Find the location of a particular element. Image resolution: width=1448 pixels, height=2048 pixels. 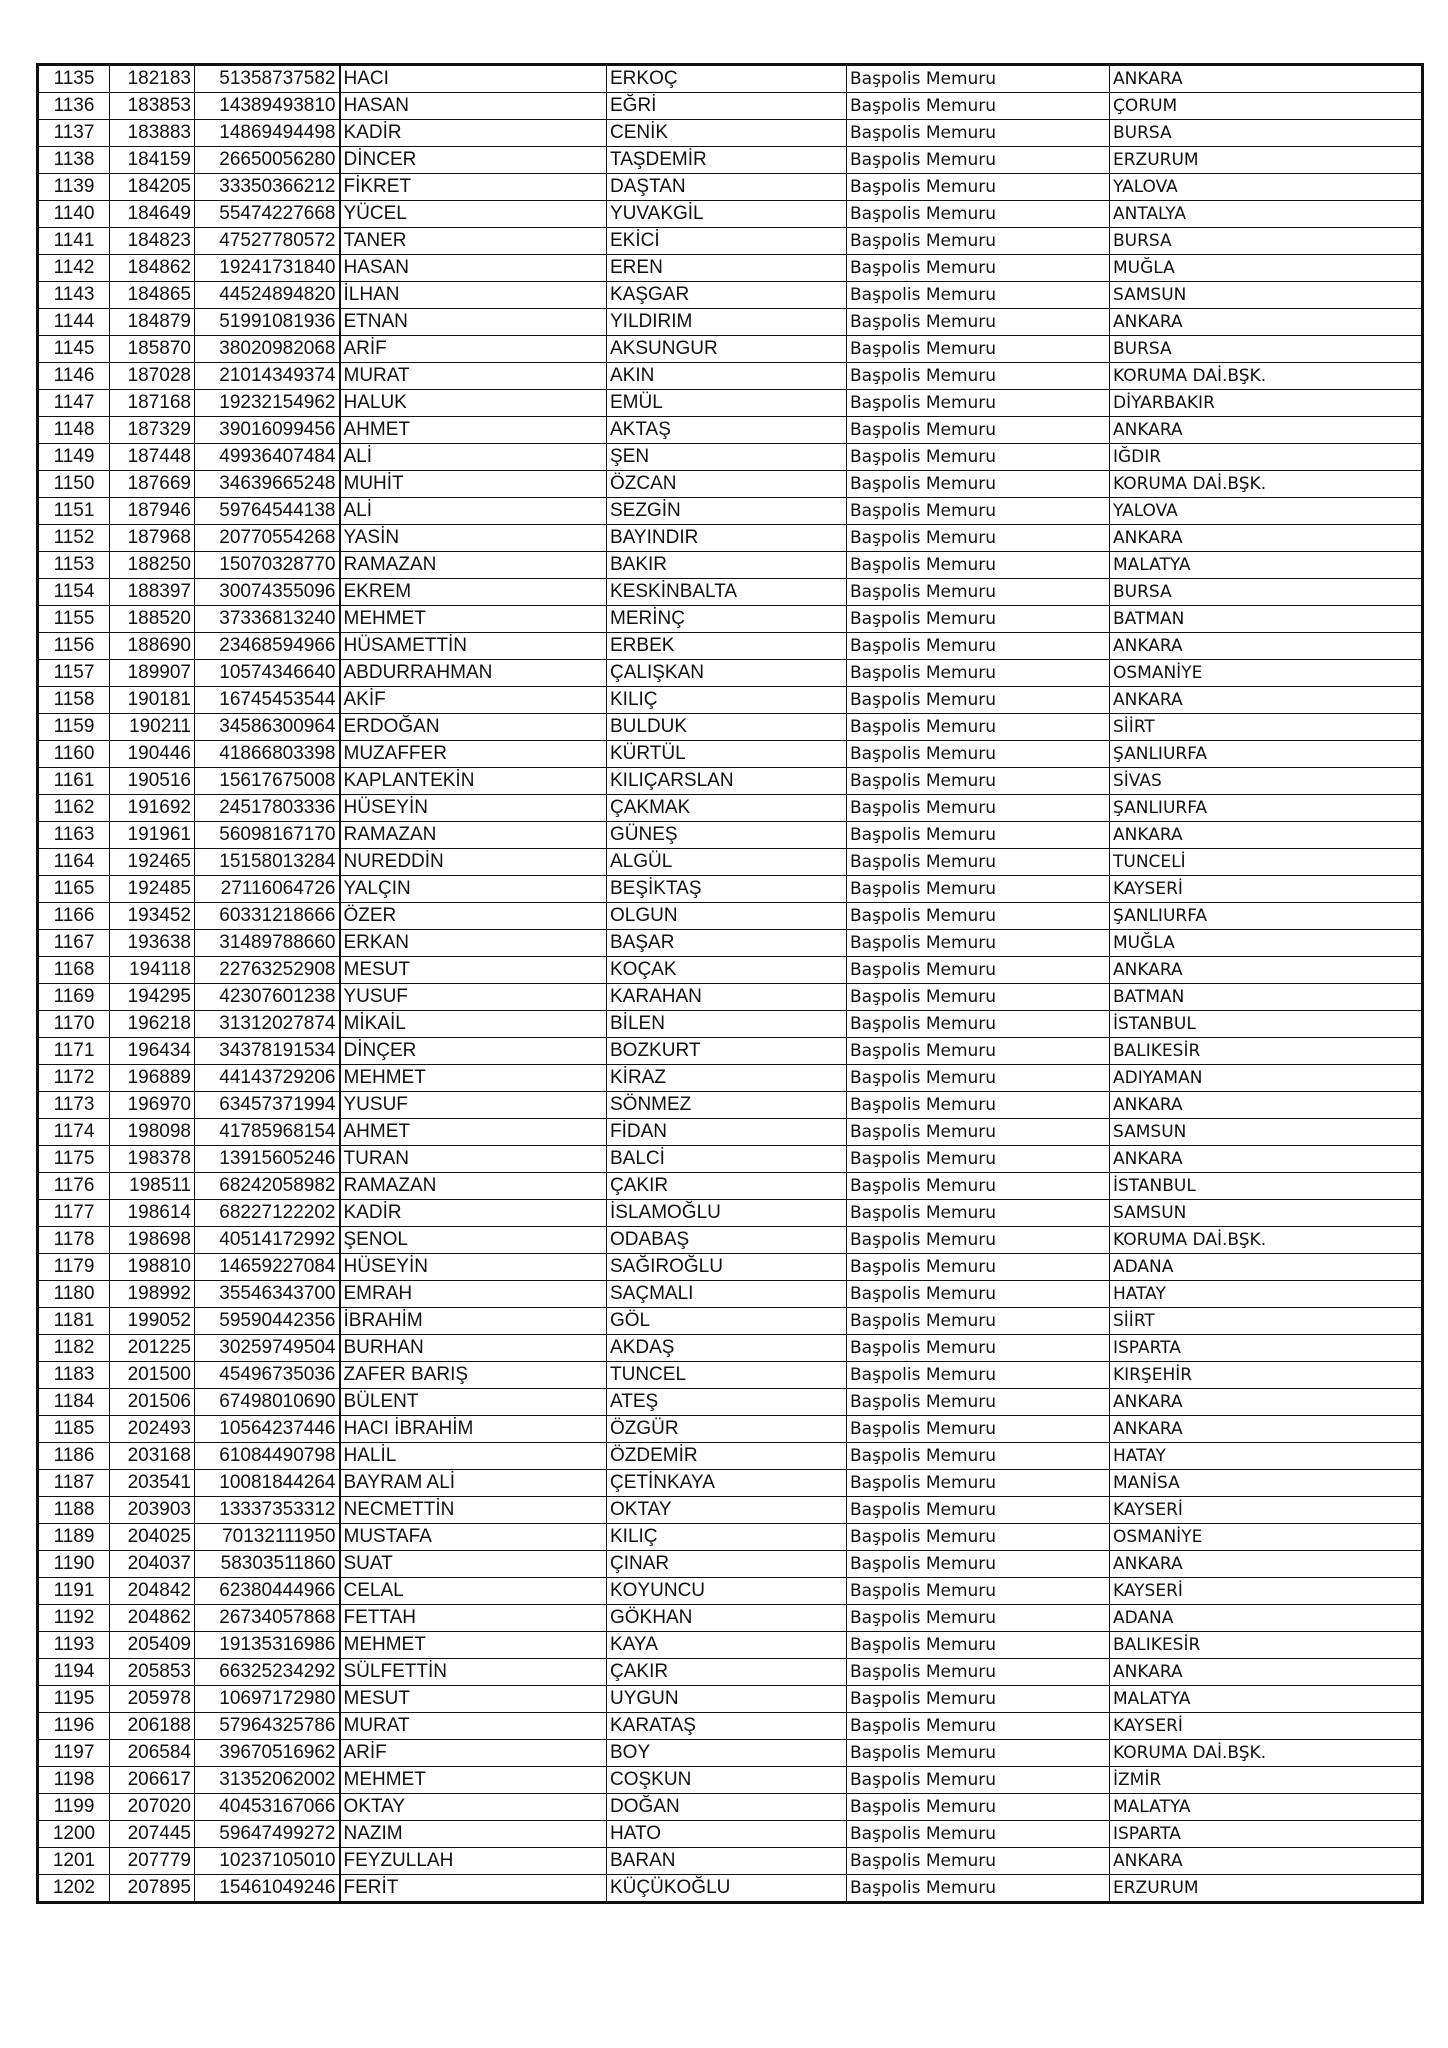

registry-number-cell: 193452 is located at coordinates (152, 916).